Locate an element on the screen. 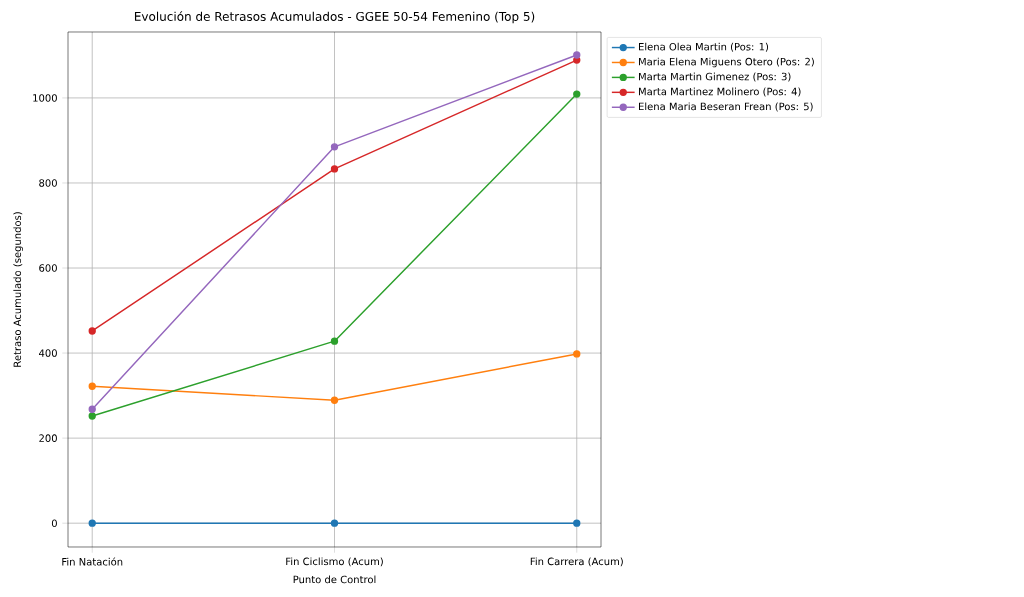  y-tick-label: 1000 is located at coordinates (45, 98).